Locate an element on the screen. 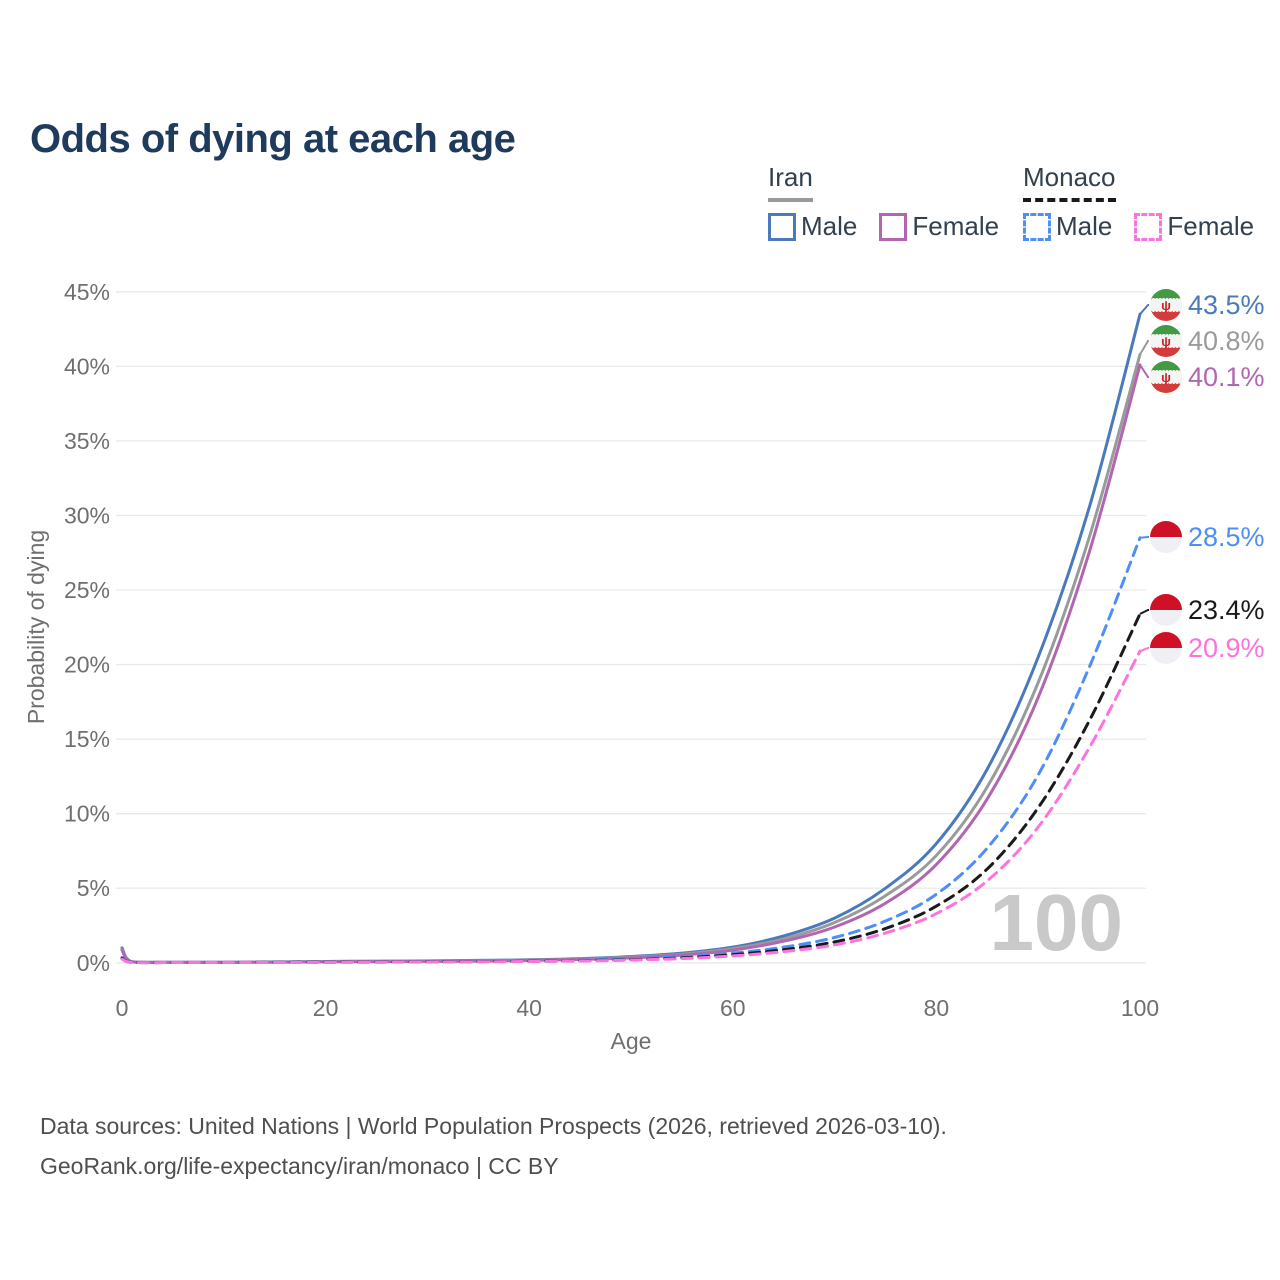 The image size is (1280, 1280). y-tick-label: 35% is located at coordinates (87, 441).